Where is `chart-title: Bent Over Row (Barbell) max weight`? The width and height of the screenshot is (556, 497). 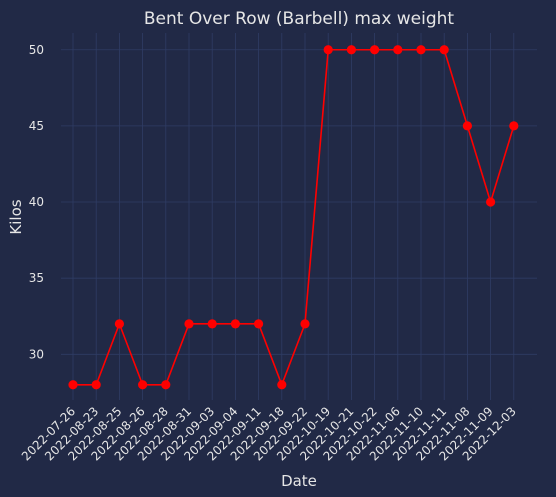 chart-title: Bent Over Row (Barbell) max weight is located at coordinates (299, 19).